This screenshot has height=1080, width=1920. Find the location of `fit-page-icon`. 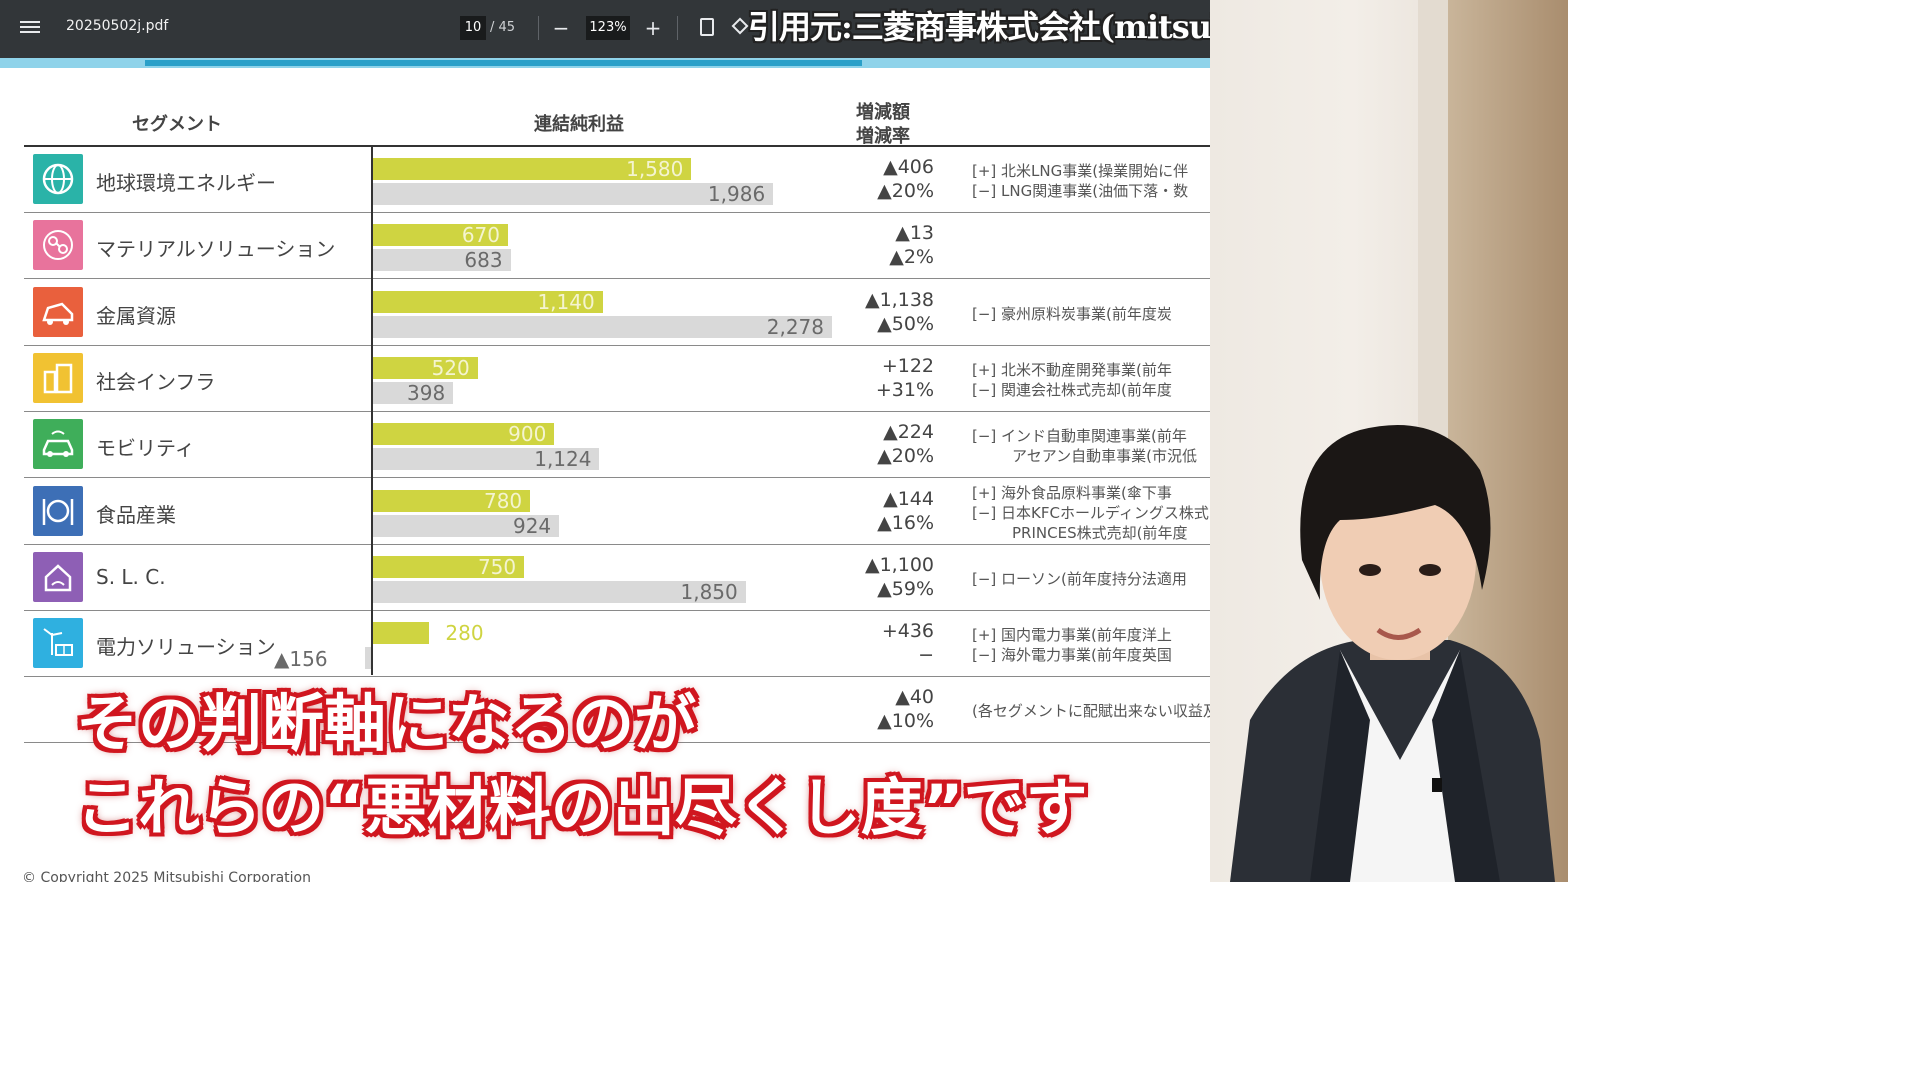

fit-page-icon is located at coordinates (707, 27).